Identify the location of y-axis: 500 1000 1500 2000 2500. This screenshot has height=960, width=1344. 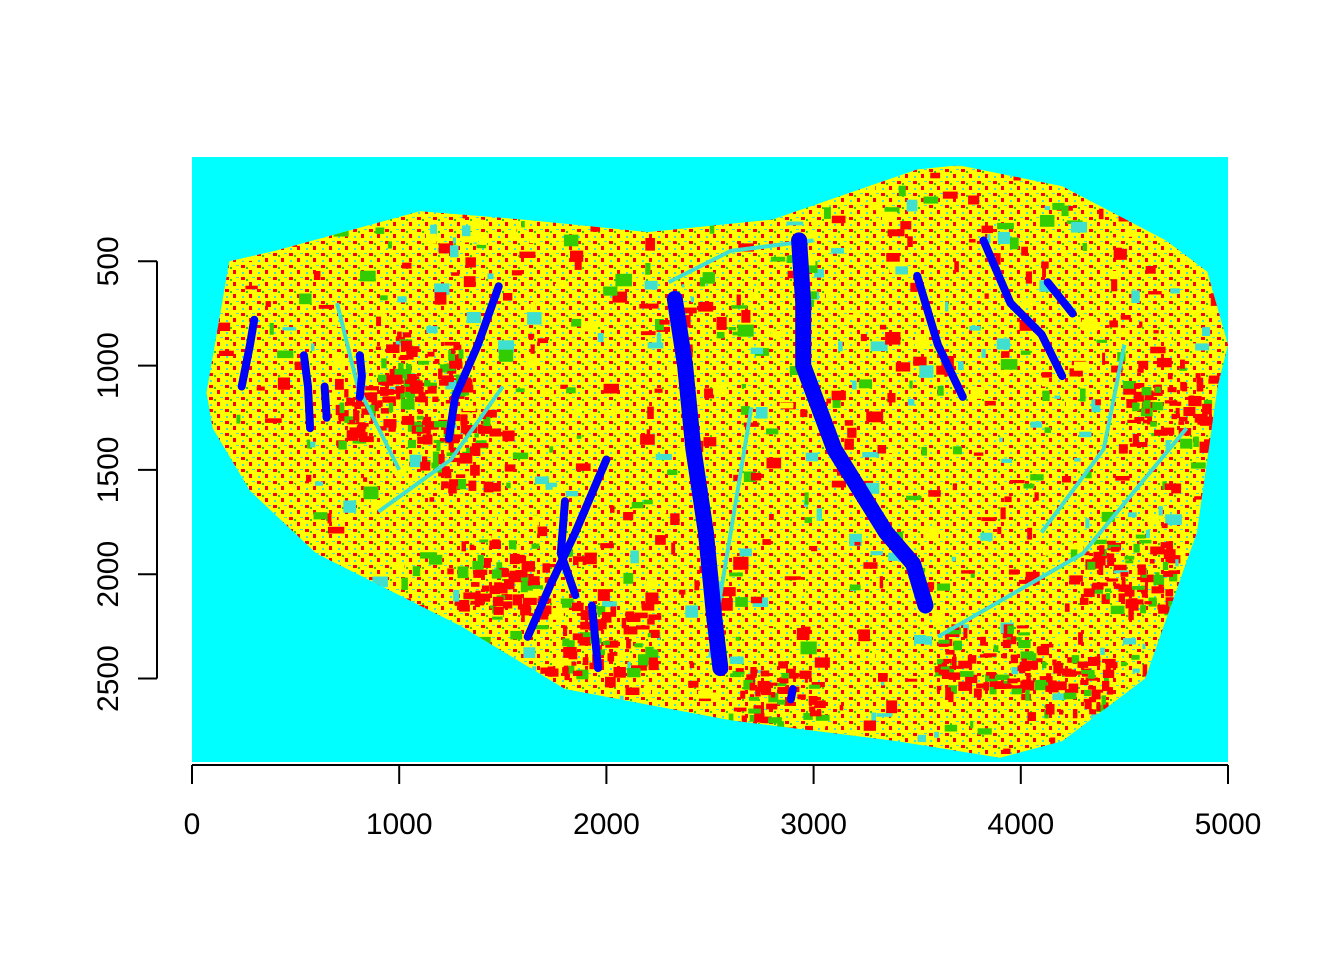
(125, 474).